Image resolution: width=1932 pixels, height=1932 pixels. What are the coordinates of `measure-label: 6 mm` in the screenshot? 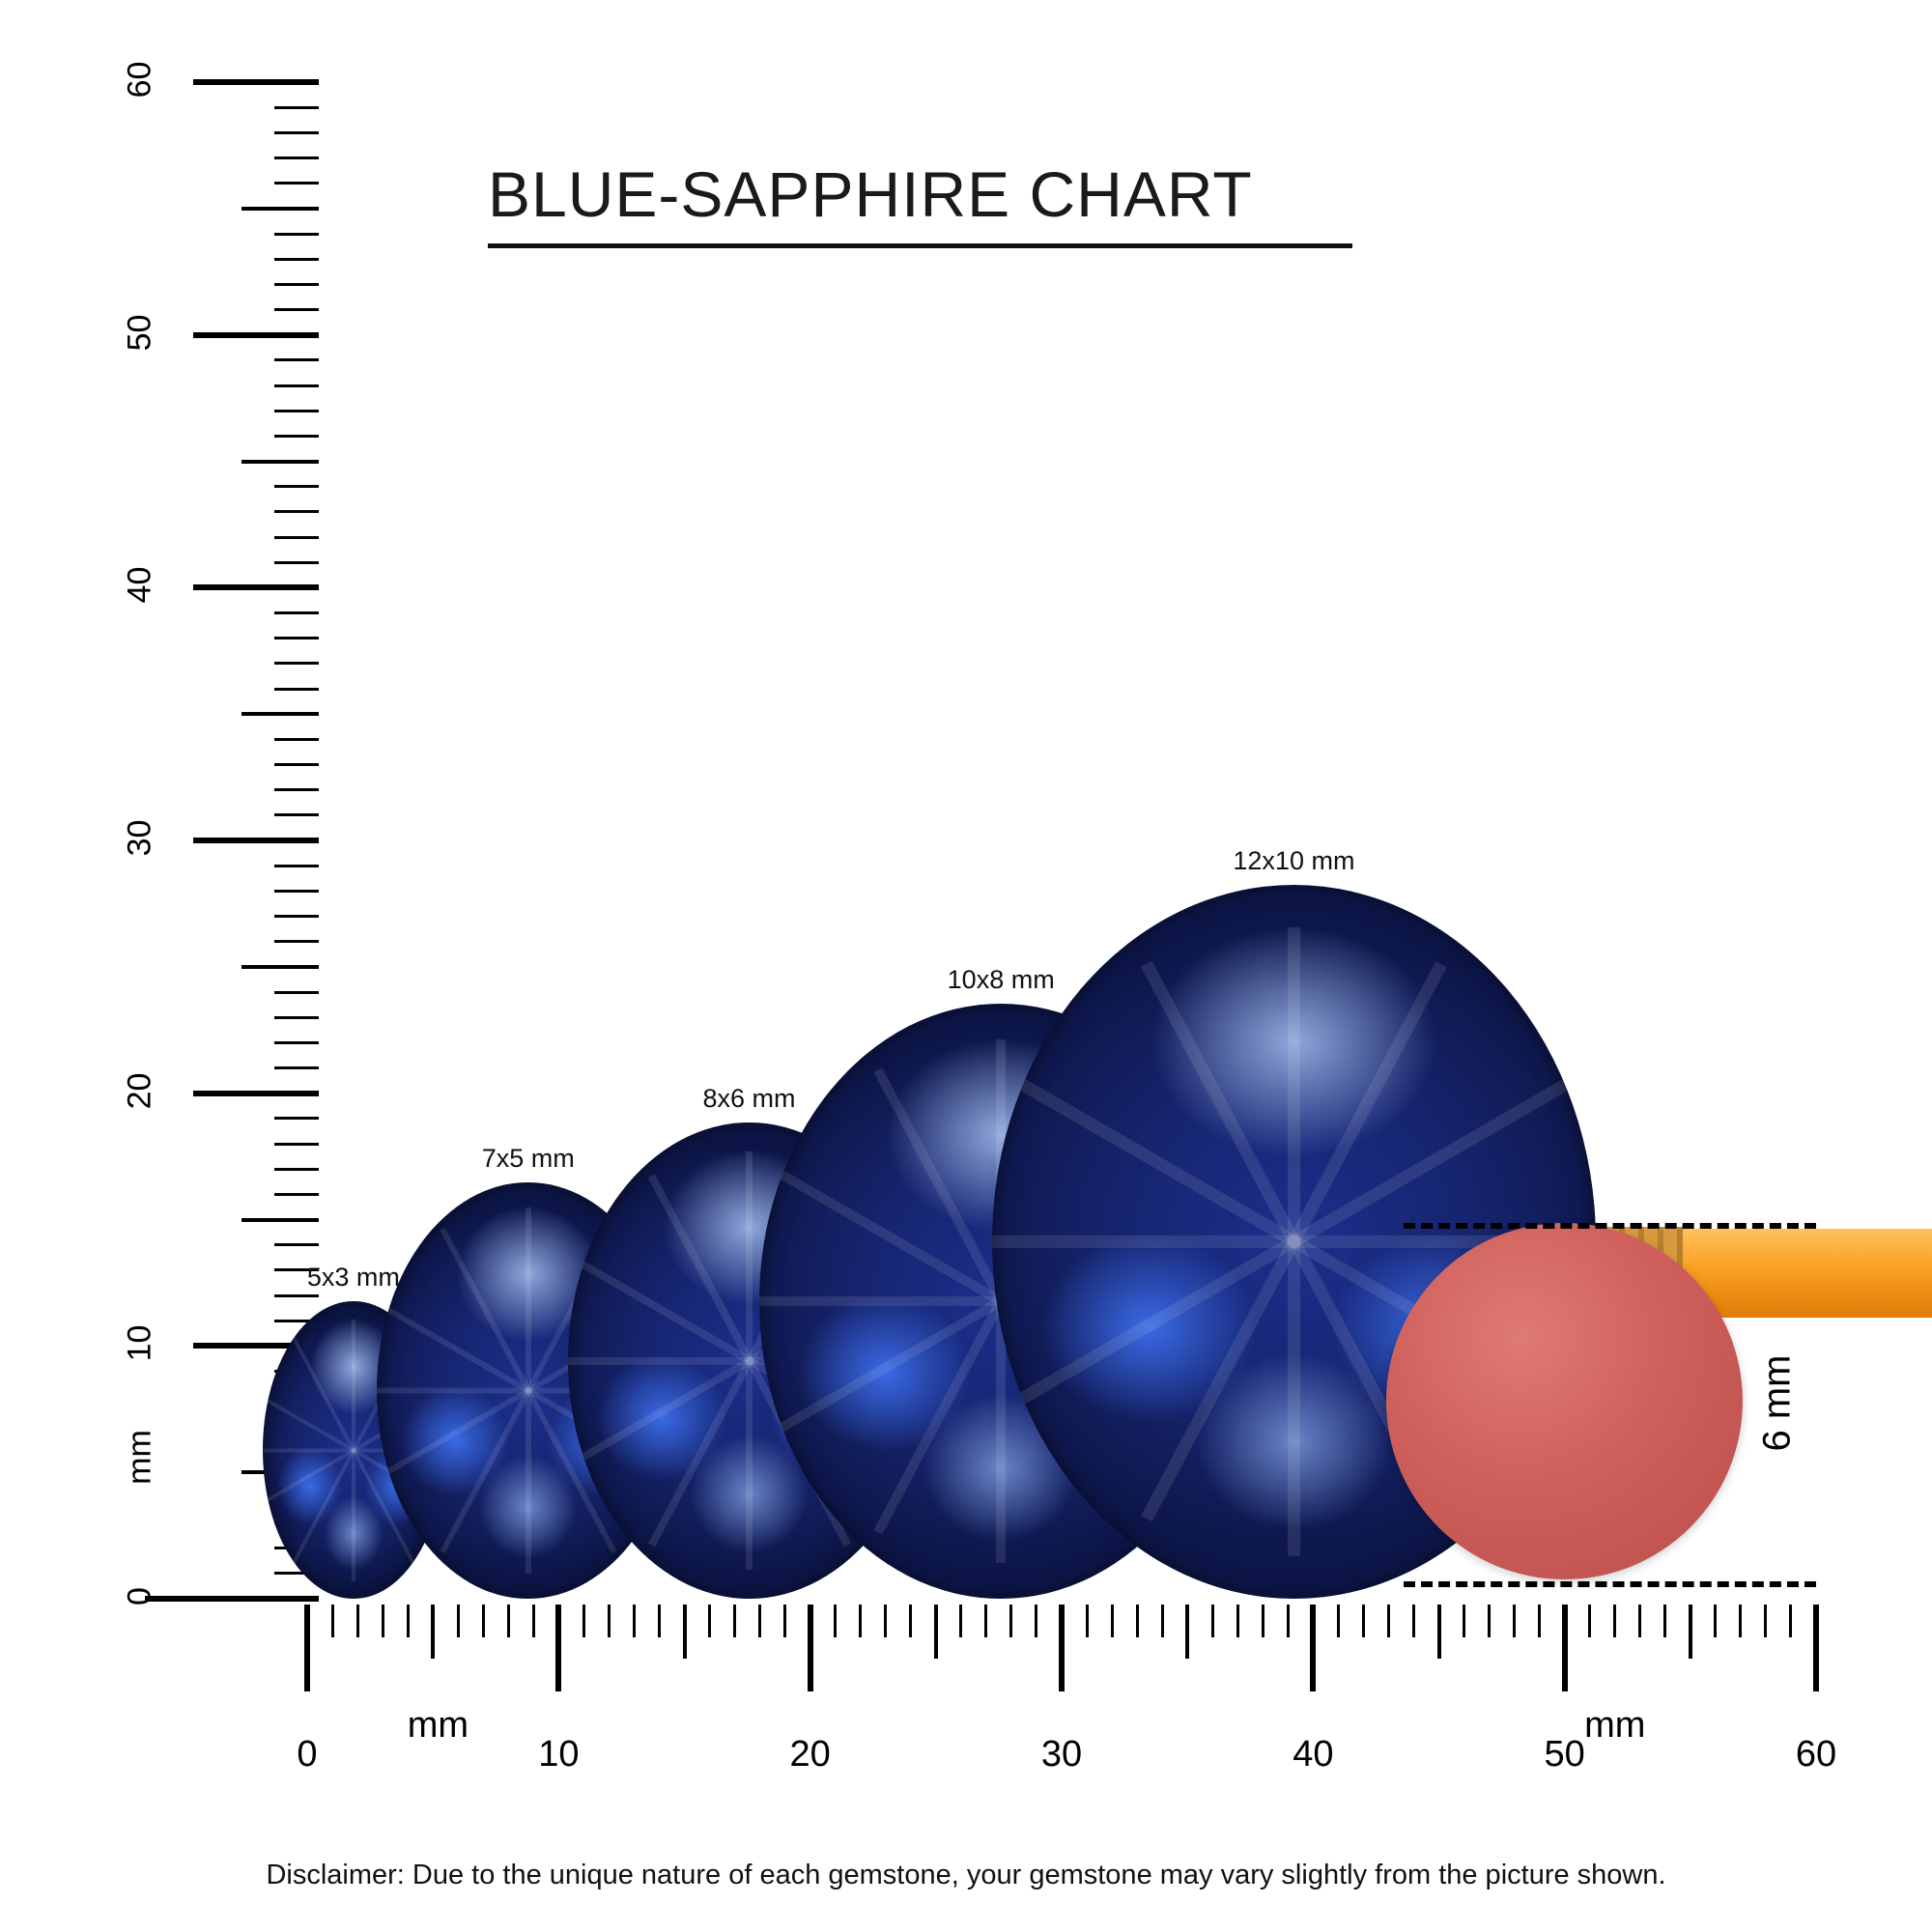 It's located at (1777, 1403).